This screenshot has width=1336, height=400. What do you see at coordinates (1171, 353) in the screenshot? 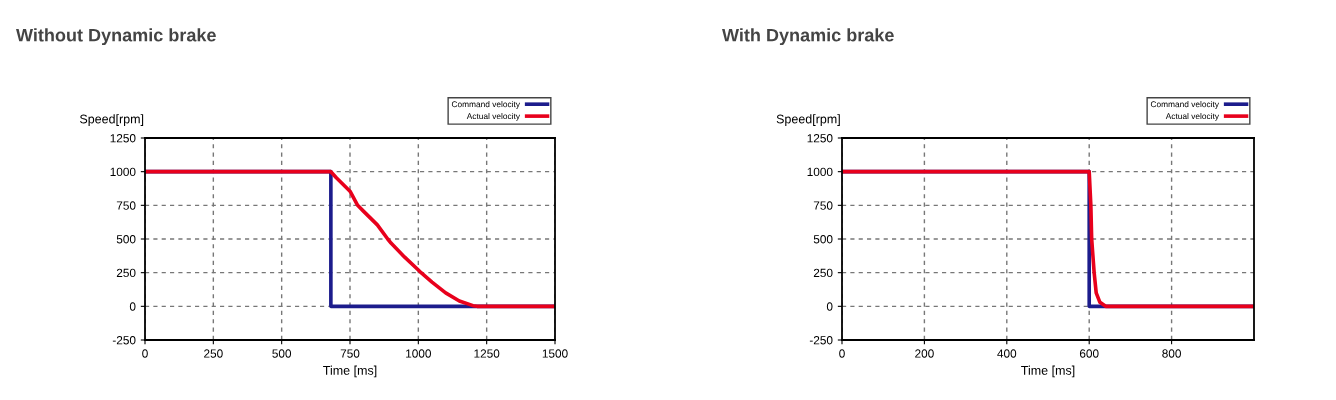
I see `x-tick-label: 800` at bounding box center [1171, 353].